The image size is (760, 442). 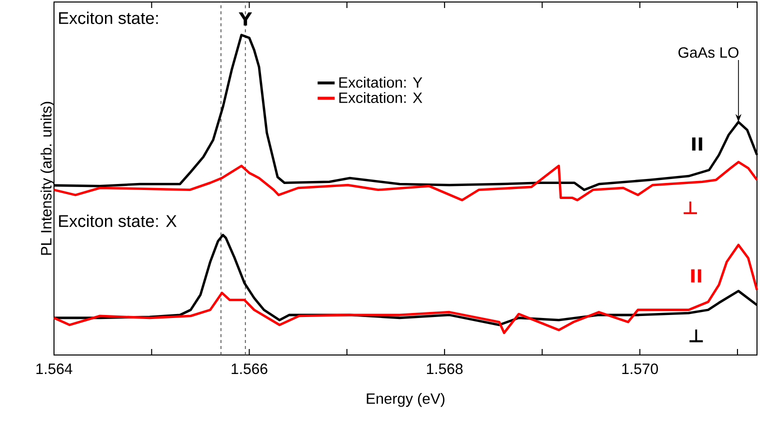 I want to click on x-axis-title: Energy (eV), so click(x=405, y=399).